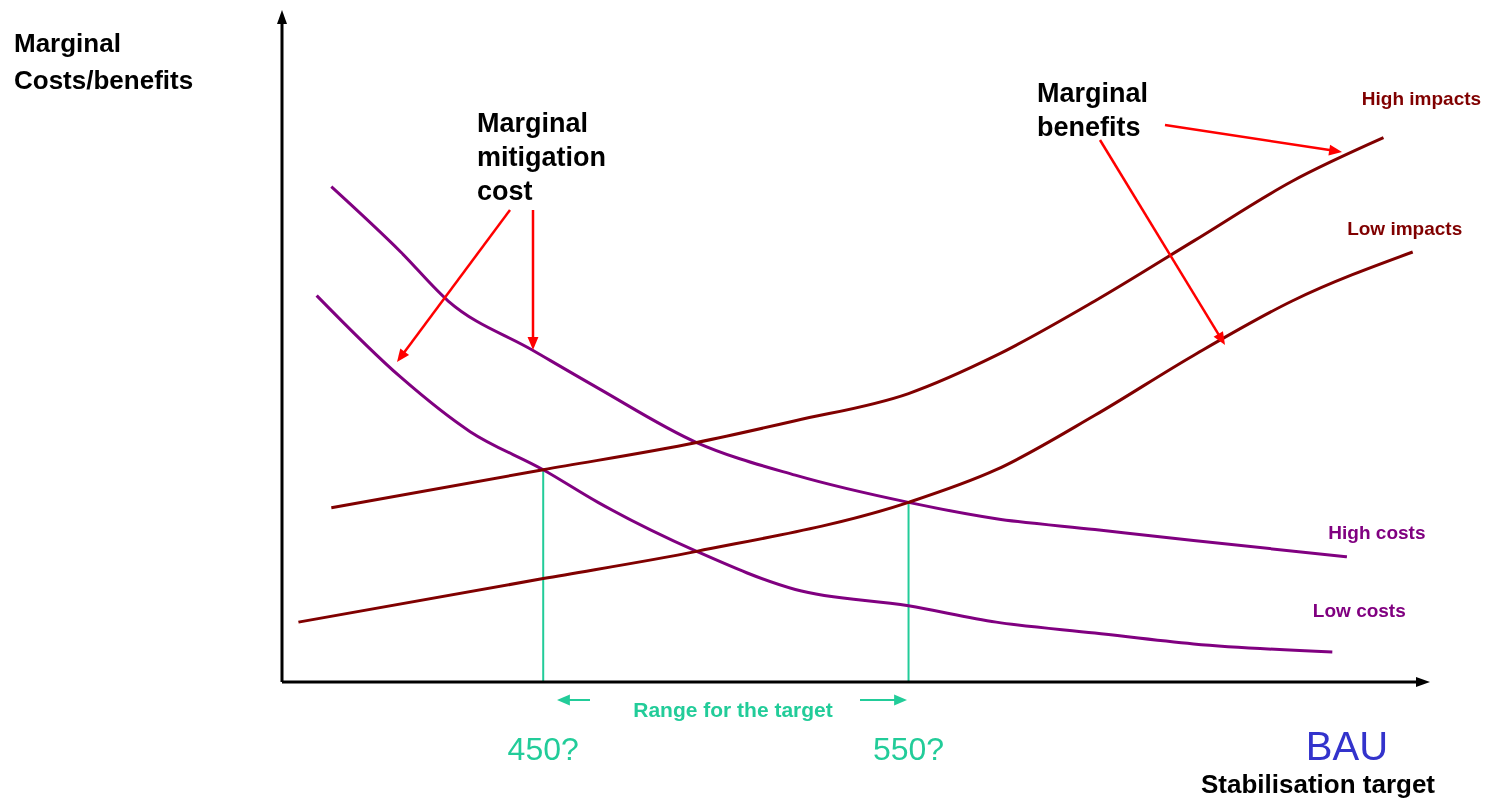 This screenshot has width=1512, height=798. I want to click on series-label: Low impacts, so click(1405, 229).